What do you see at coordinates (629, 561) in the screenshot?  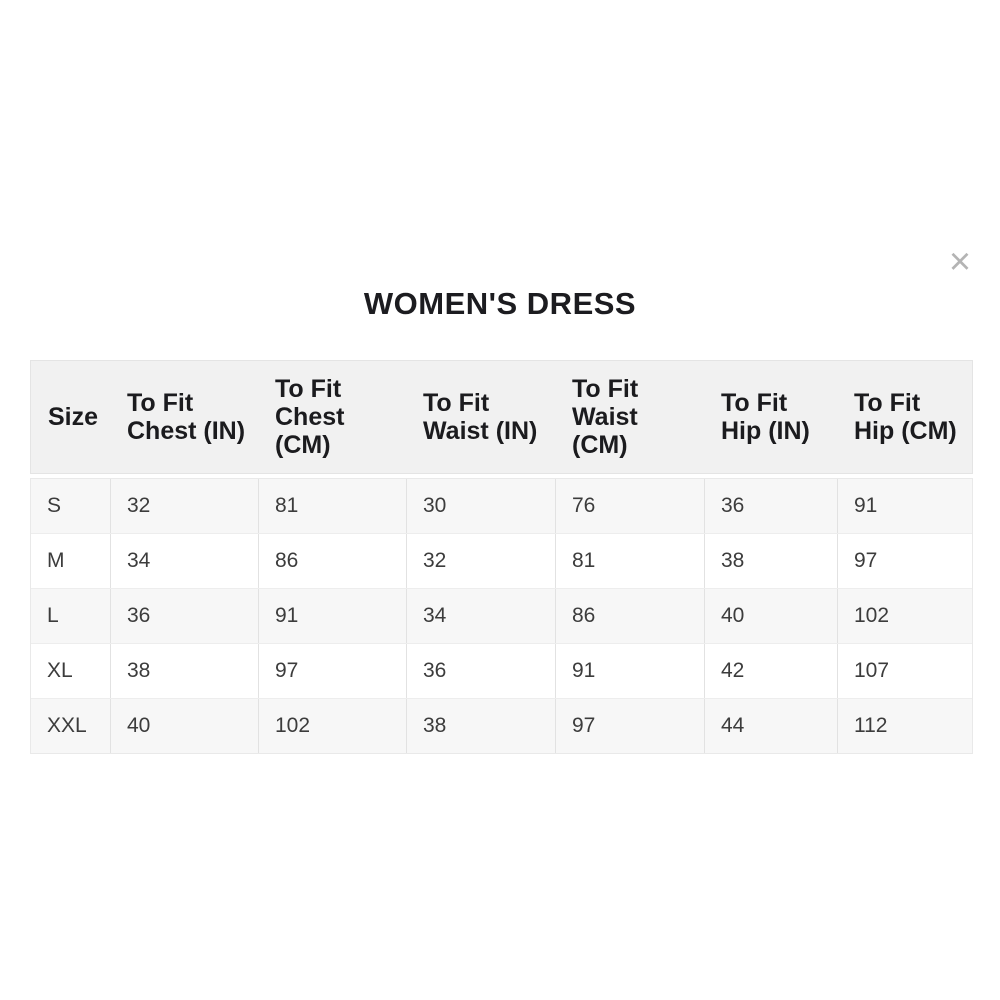 I see `cell-waist-cm: 81` at bounding box center [629, 561].